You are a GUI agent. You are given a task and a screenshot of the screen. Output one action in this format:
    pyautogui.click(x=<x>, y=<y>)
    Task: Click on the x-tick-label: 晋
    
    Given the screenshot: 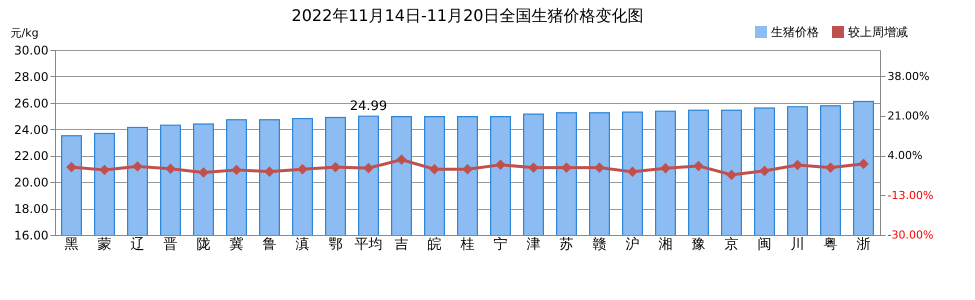 What is the action you would take?
    pyautogui.click(x=171, y=244)
    